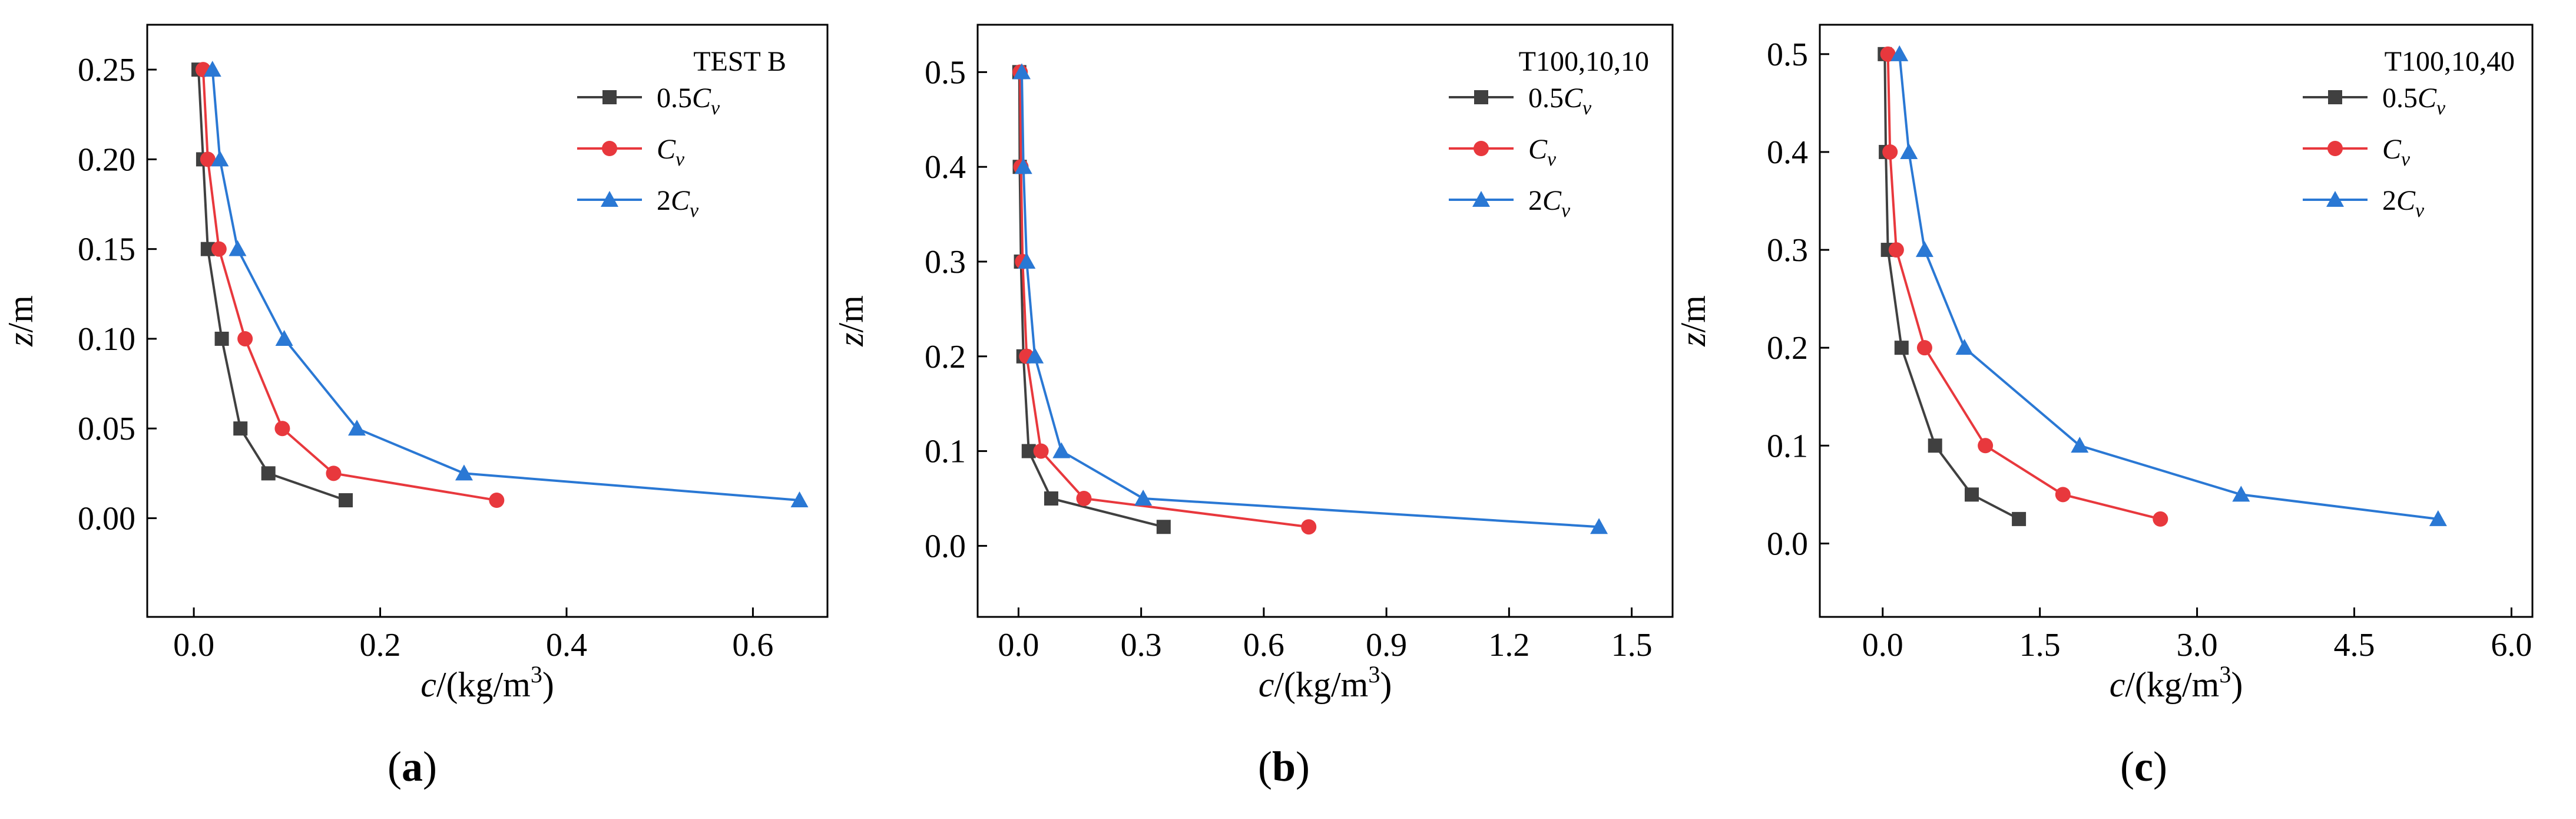  Describe the element at coordinates (2364, 204) in the screenshot. I see `legend-entry-2Cv: 2Cv` at that location.